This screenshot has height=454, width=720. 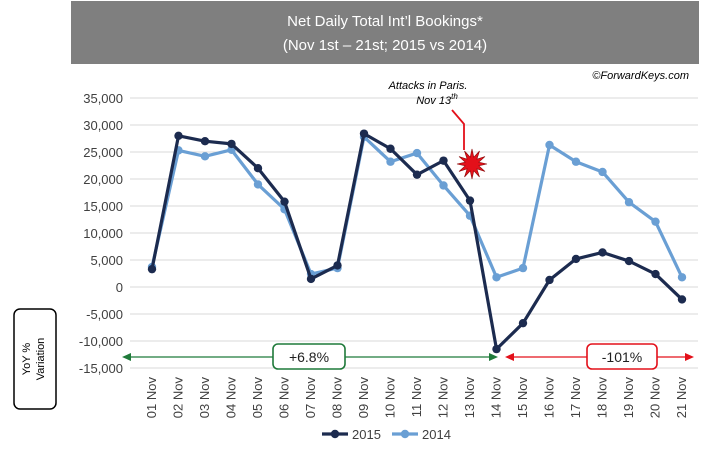 I want to click on y-tick-label: 35,000, so click(x=103, y=98).